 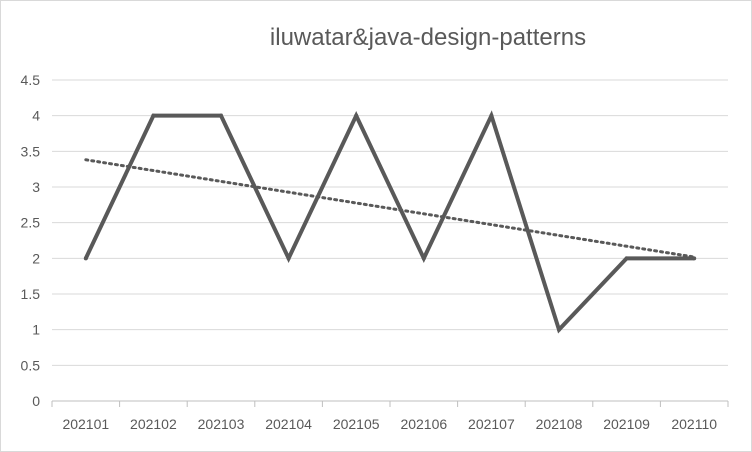 What do you see at coordinates (491, 424) in the screenshot?
I see `x-tick-label: 202107` at bounding box center [491, 424].